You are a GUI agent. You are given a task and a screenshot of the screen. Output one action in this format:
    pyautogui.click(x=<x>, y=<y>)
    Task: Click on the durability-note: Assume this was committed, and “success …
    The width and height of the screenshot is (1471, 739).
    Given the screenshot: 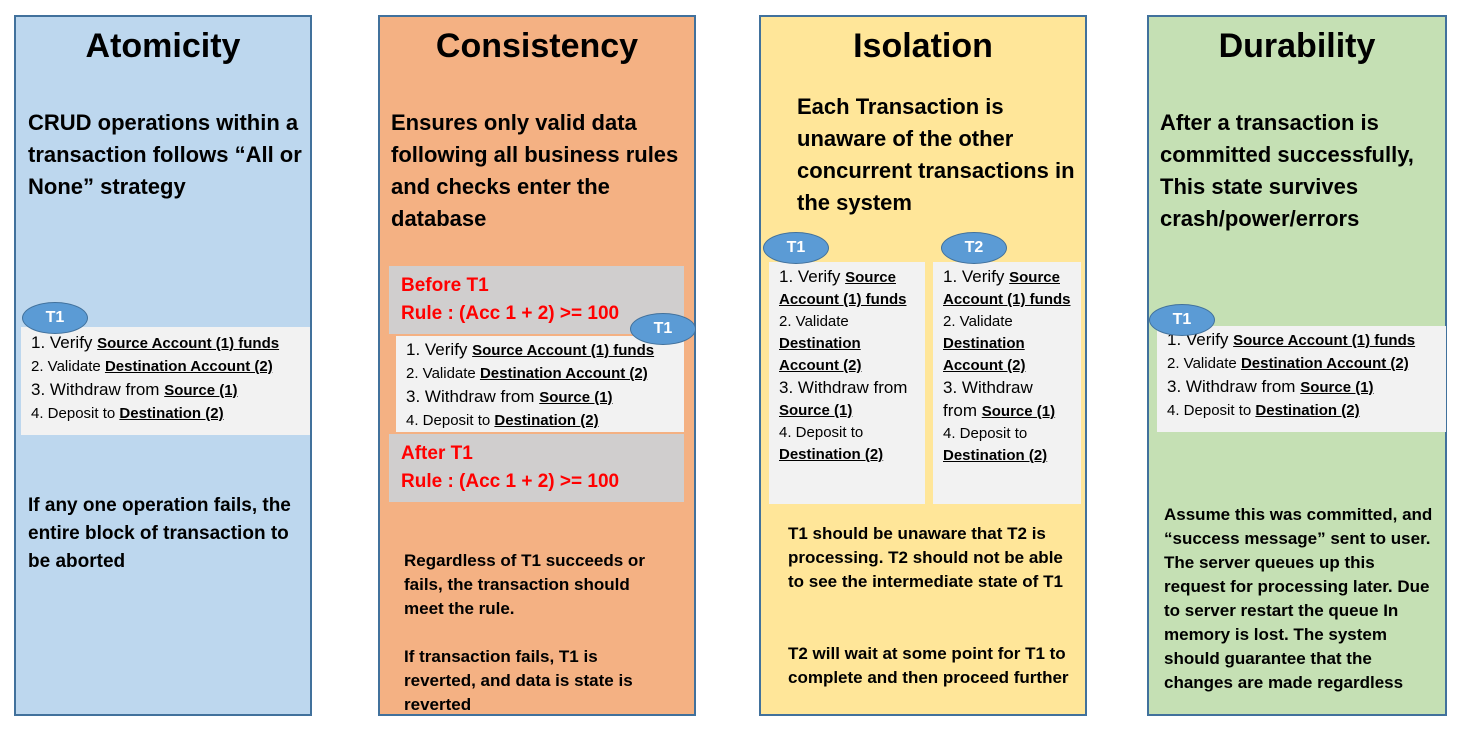 What is the action you would take?
    pyautogui.click(x=1298, y=598)
    